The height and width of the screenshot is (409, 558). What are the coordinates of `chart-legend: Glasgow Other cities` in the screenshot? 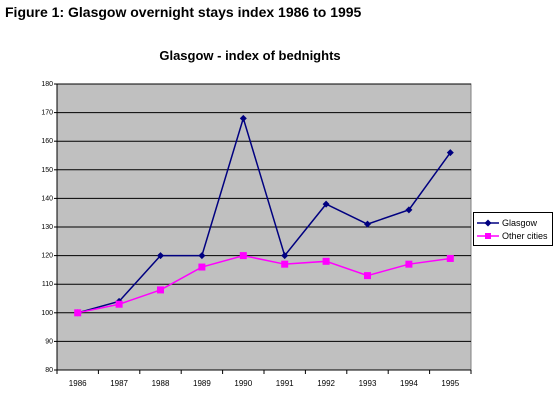 It's located at (513, 229).